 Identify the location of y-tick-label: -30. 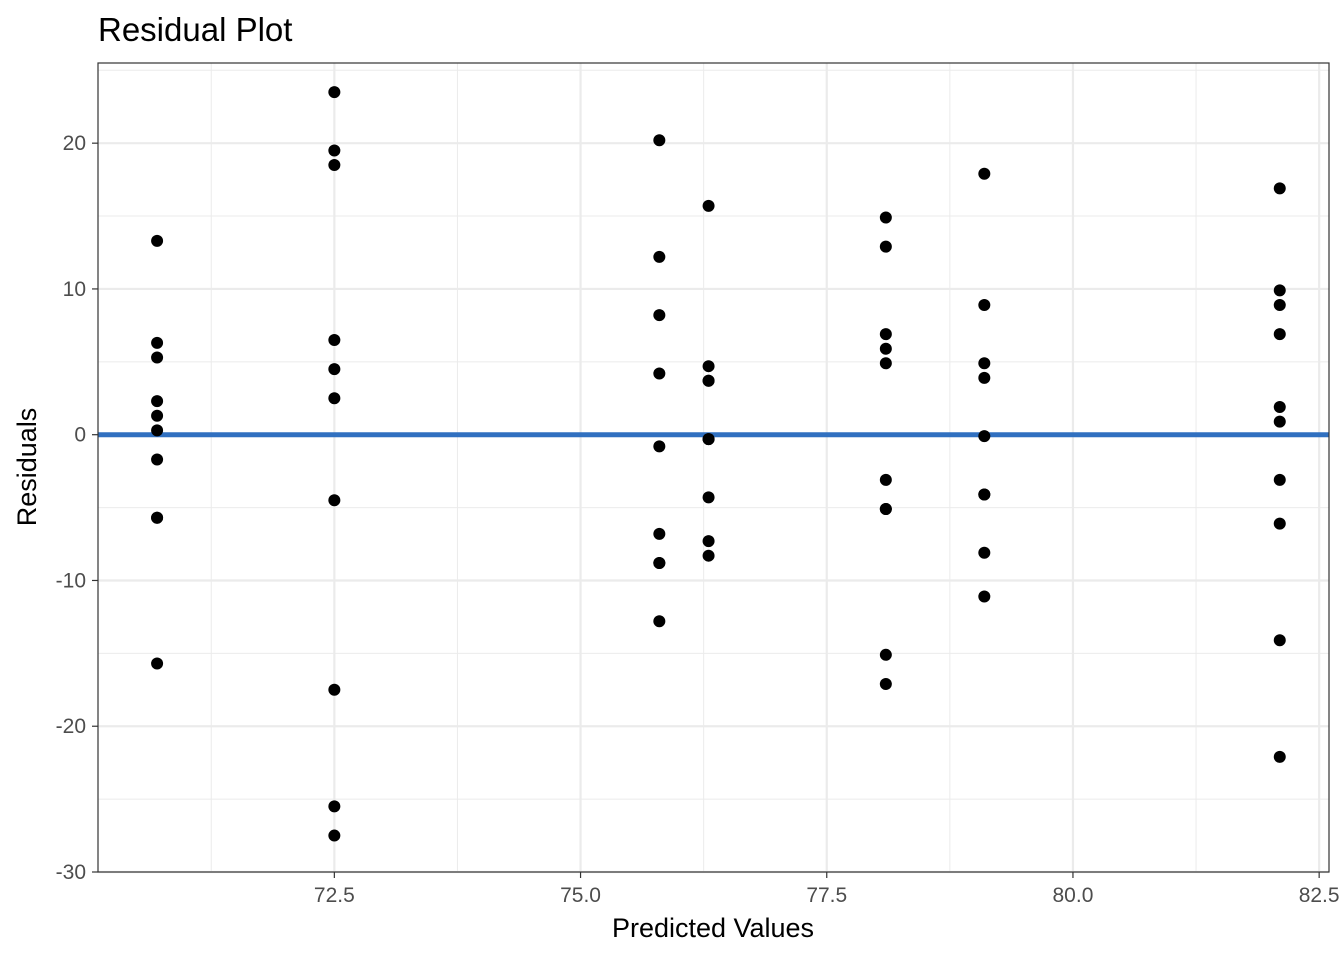
(71, 872).